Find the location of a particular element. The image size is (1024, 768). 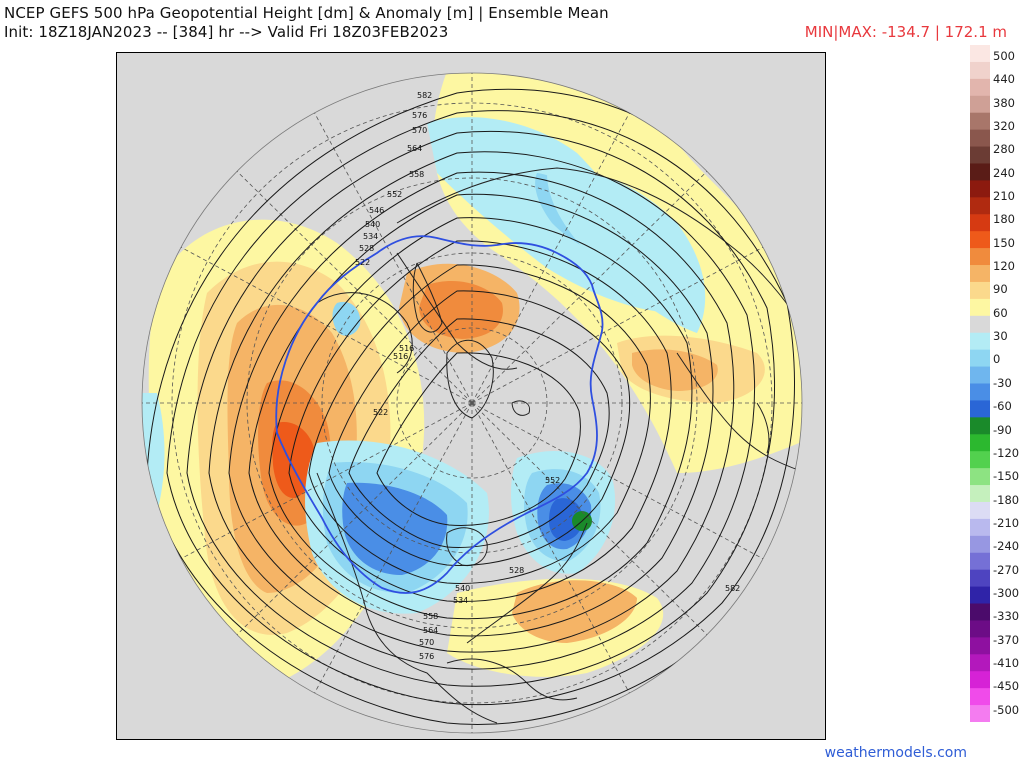

colorbar-tick-label: 30 is located at coordinates (1000, 336).